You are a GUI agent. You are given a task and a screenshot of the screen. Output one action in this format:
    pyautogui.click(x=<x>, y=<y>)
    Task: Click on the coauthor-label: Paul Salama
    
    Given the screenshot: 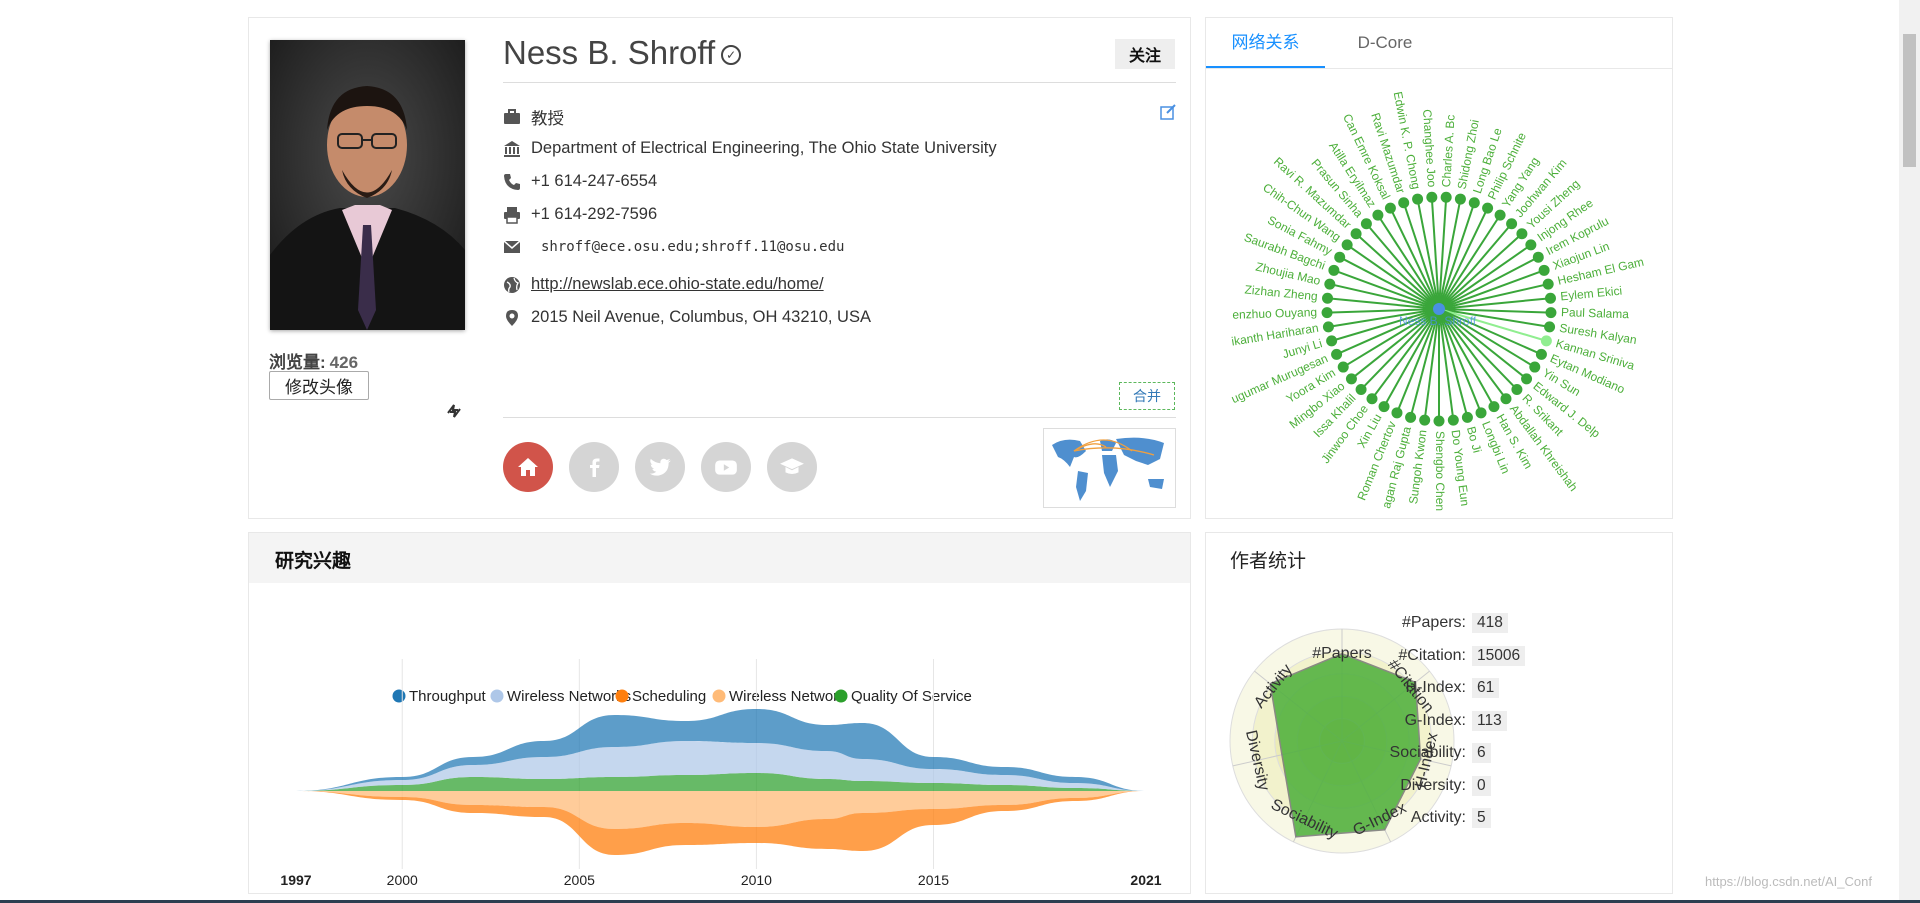 What is the action you would take?
    pyautogui.click(x=1595, y=313)
    